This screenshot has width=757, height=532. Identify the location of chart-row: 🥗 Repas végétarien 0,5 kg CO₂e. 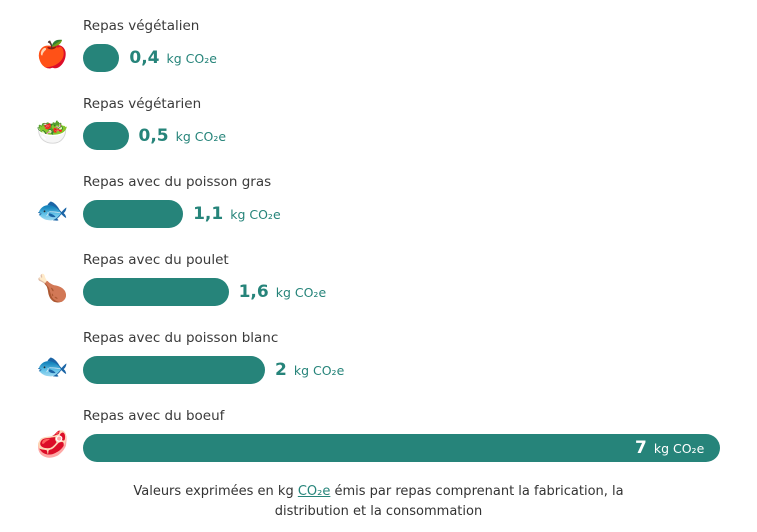
(378, 126).